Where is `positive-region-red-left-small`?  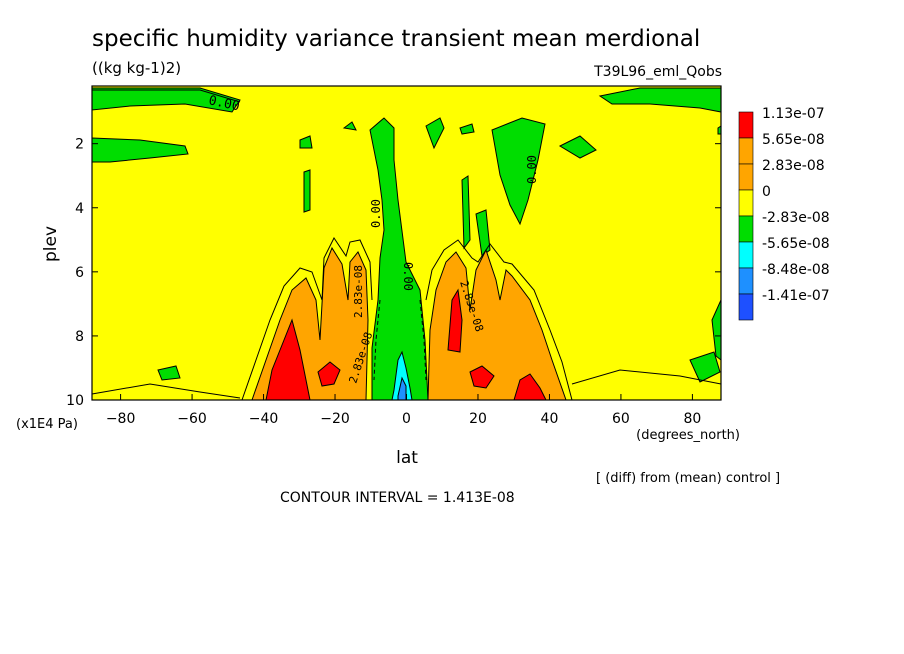
positive-region-red-left-small is located at coordinates (329, 374).